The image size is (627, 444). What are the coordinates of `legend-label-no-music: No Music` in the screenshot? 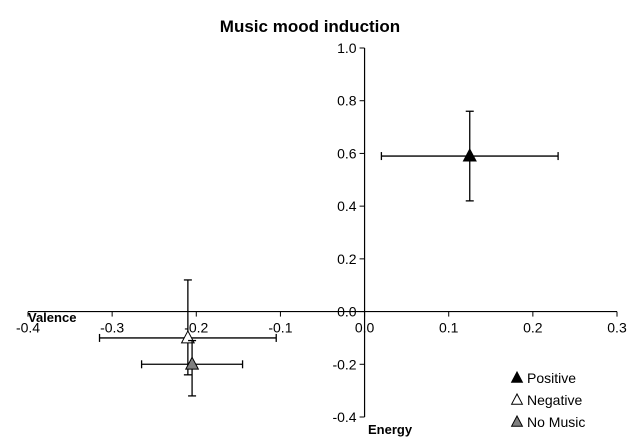 It's located at (556, 422).